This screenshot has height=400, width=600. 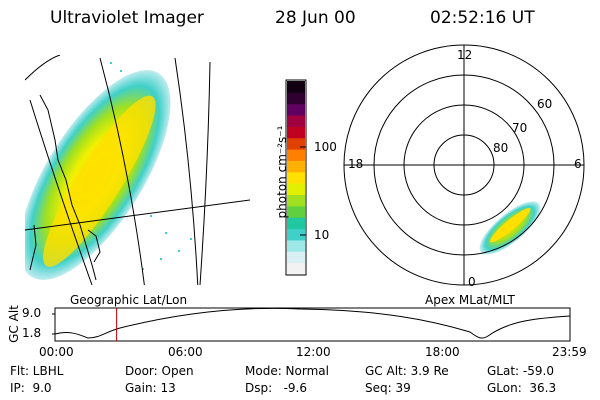 What do you see at coordinates (545, 104) in the screenshot?
I see `lat-label-60: 60` at bounding box center [545, 104].